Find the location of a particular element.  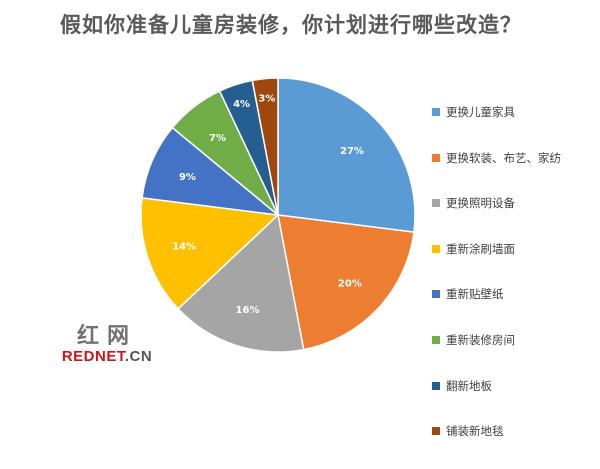

legend-item-8: 铺装新地毯 is located at coordinates (496, 431).